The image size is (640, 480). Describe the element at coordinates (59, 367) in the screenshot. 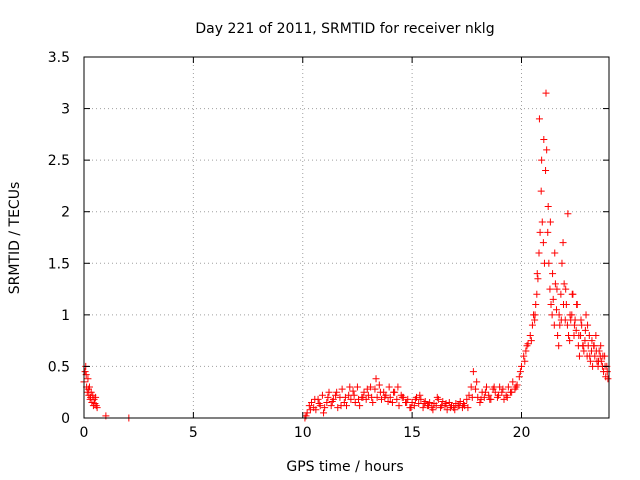

I see `y-tick-label: 0.5` at that location.